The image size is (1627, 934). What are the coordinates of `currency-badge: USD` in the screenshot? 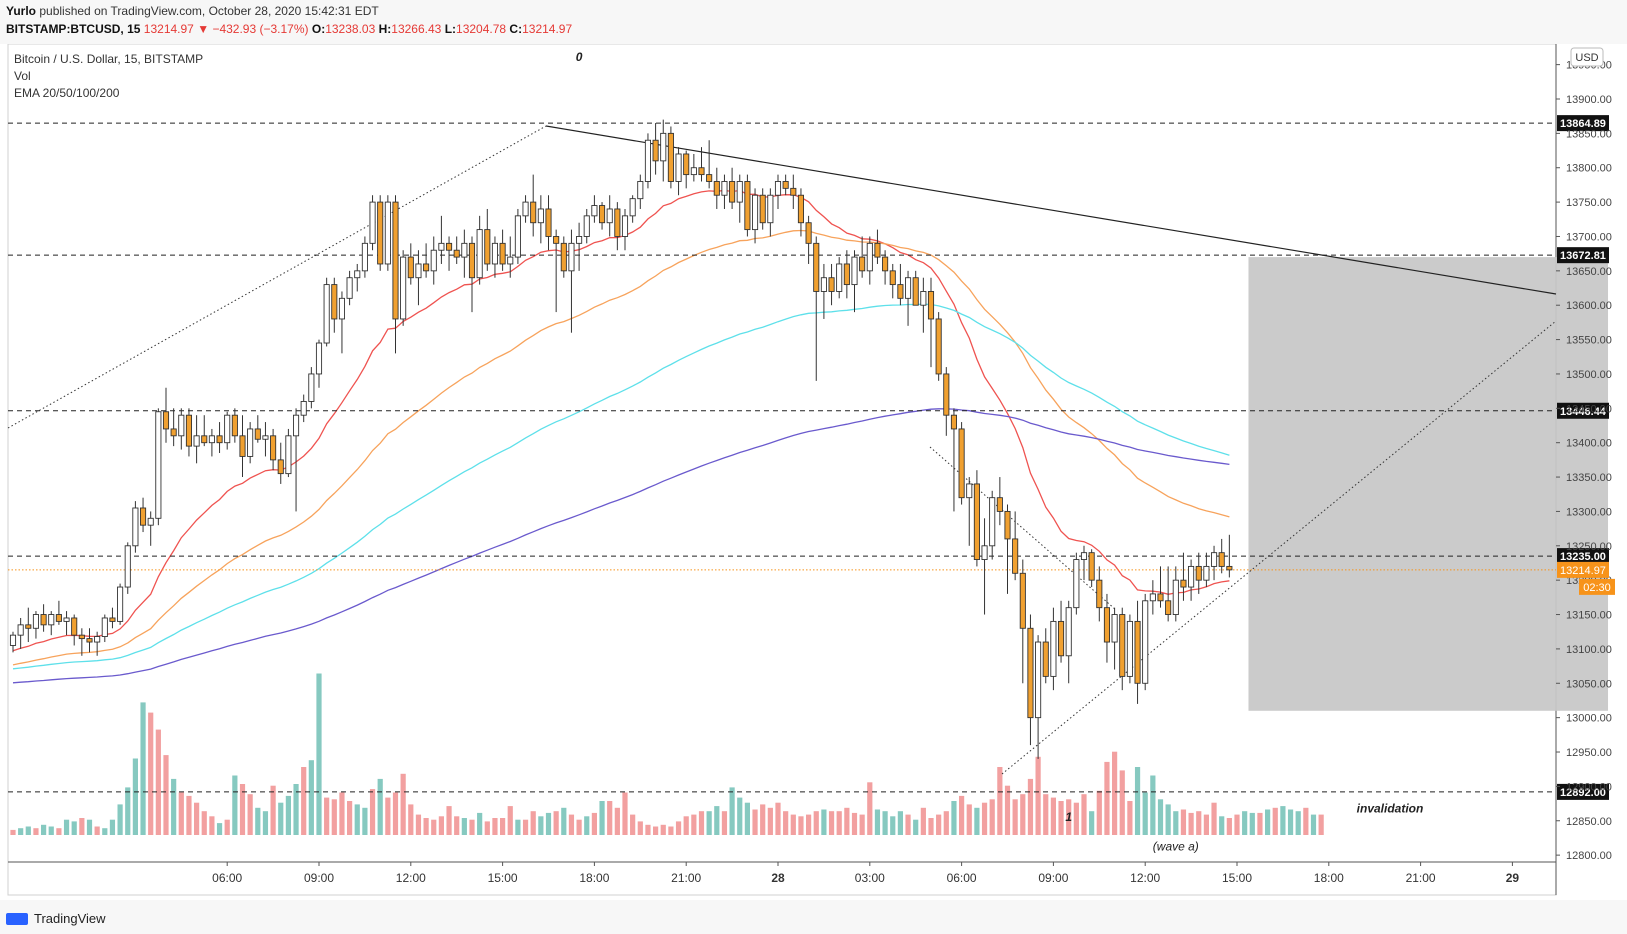 It's located at (1587, 57).